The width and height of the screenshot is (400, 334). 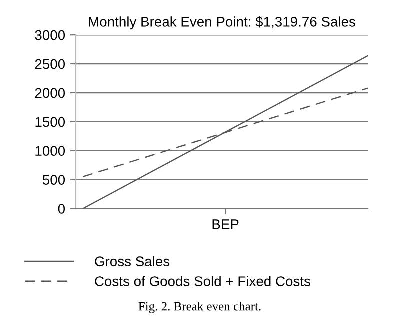 What do you see at coordinates (51, 122) in the screenshot?
I see `y-tick-label: 1500` at bounding box center [51, 122].